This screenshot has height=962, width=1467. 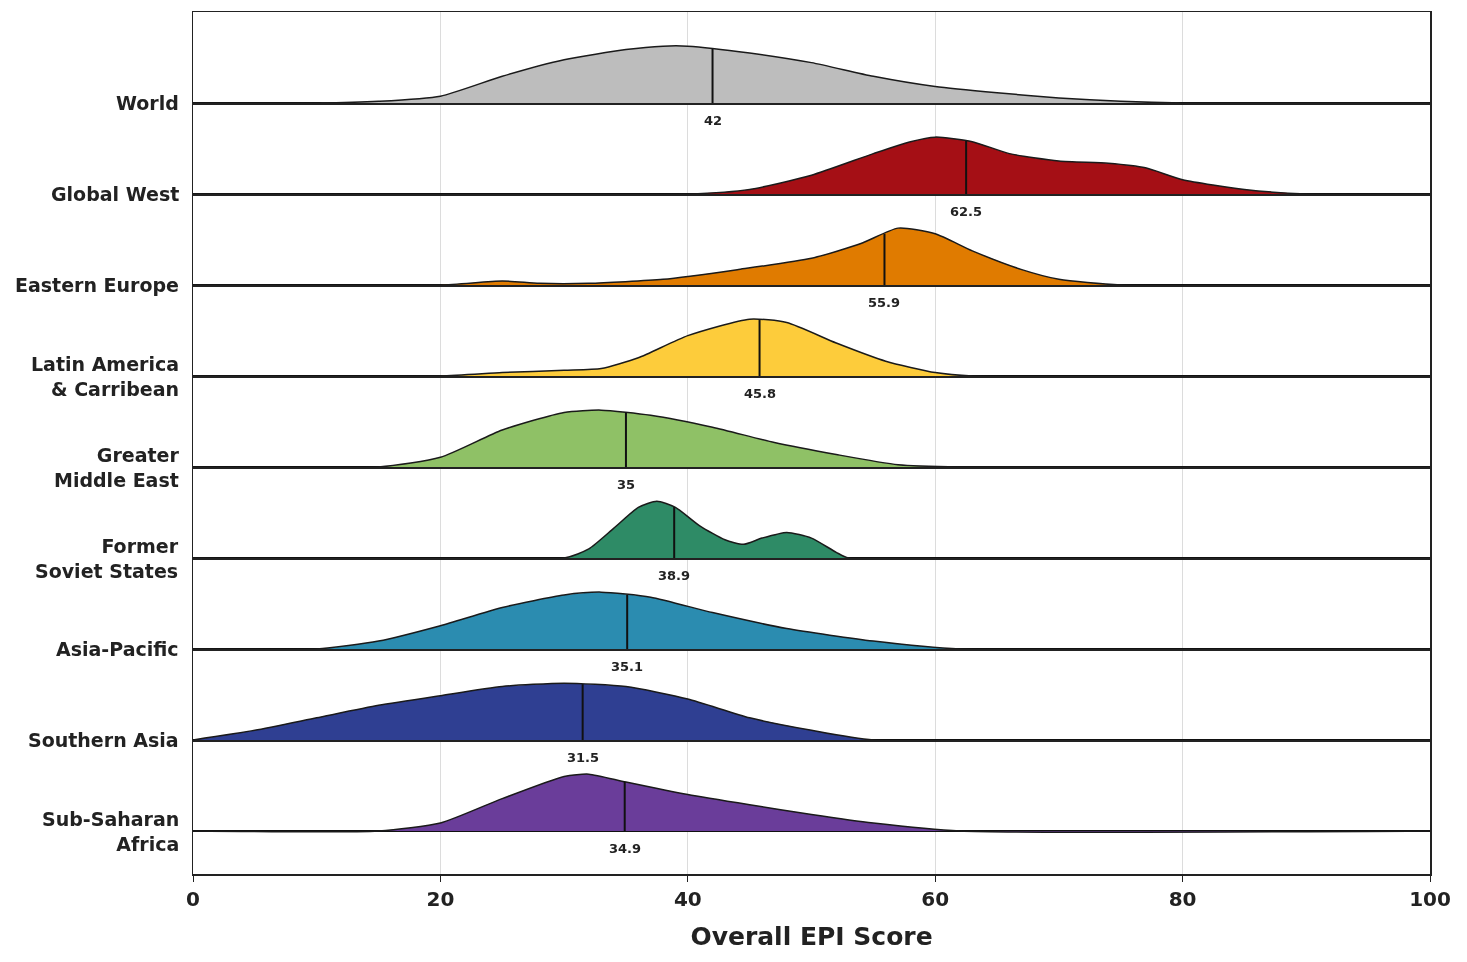 I want to click on x-tick-label: 40, so click(x=687, y=898).